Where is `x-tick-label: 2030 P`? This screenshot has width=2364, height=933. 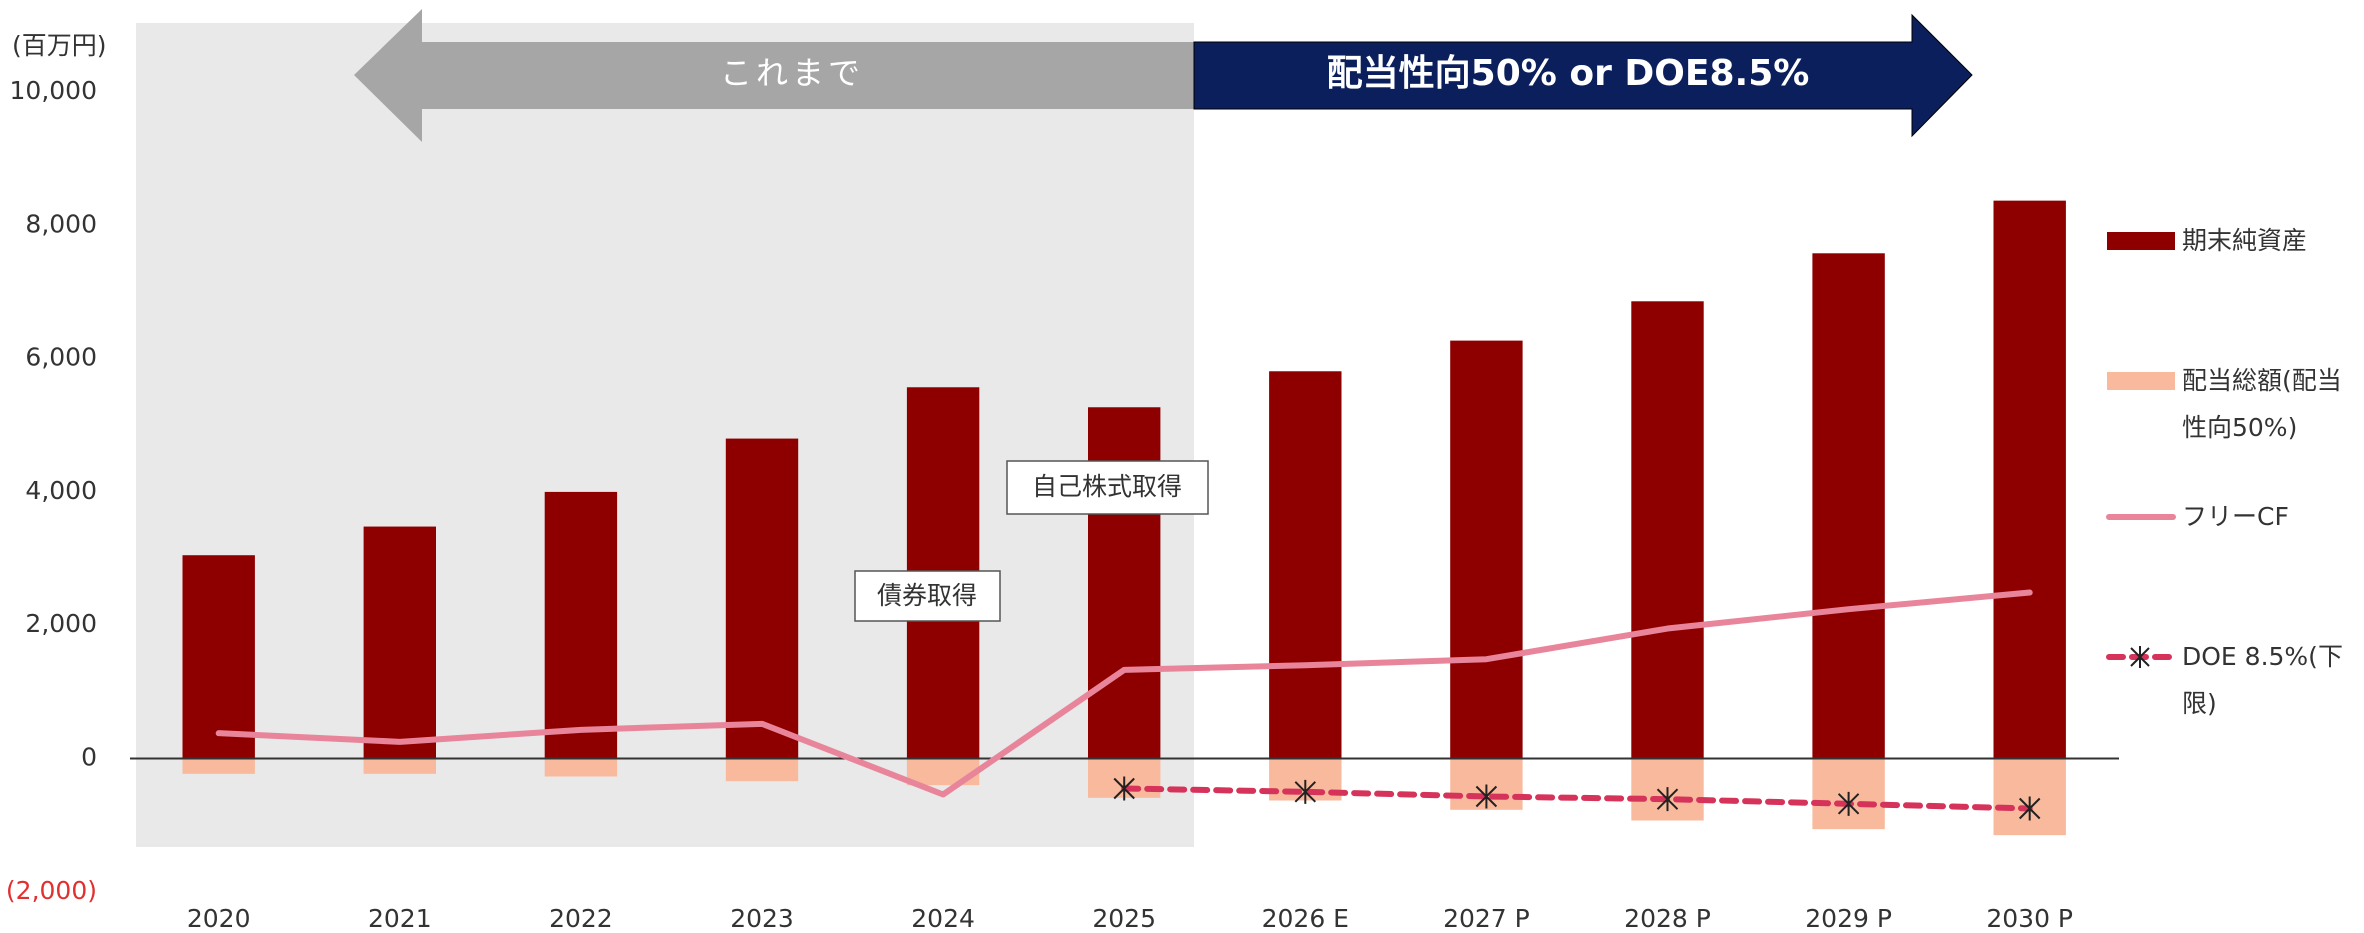 x-tick-label: 2030 P is located at coordinates (2029, 918).